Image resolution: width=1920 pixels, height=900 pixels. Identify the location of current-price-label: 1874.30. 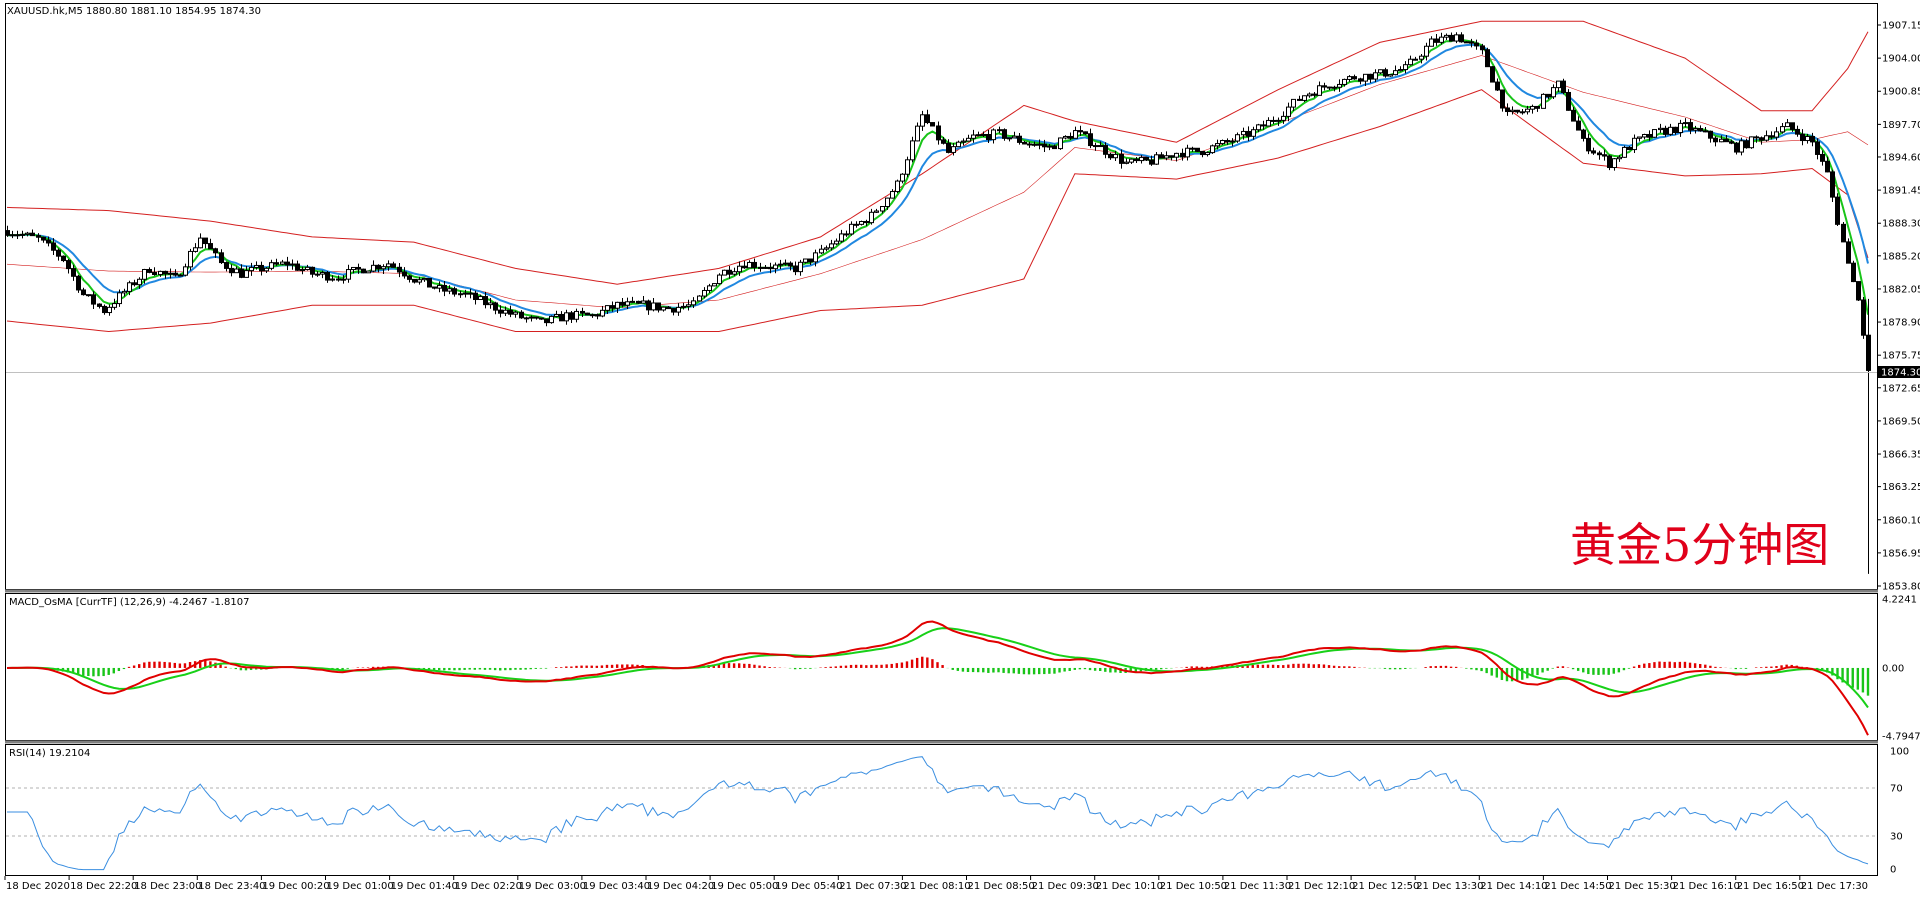
(1900, 373).